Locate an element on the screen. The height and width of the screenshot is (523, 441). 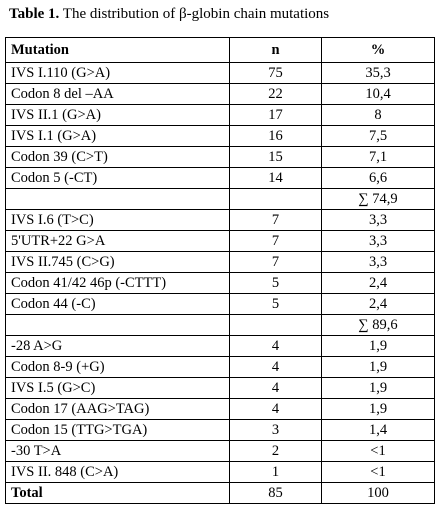
percent-cell: 7,5 is located at coordinates (378, 136).